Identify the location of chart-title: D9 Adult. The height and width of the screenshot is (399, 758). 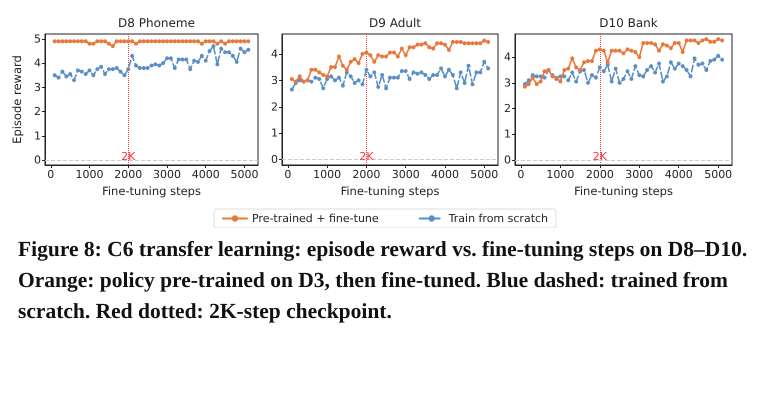
(395, 23).